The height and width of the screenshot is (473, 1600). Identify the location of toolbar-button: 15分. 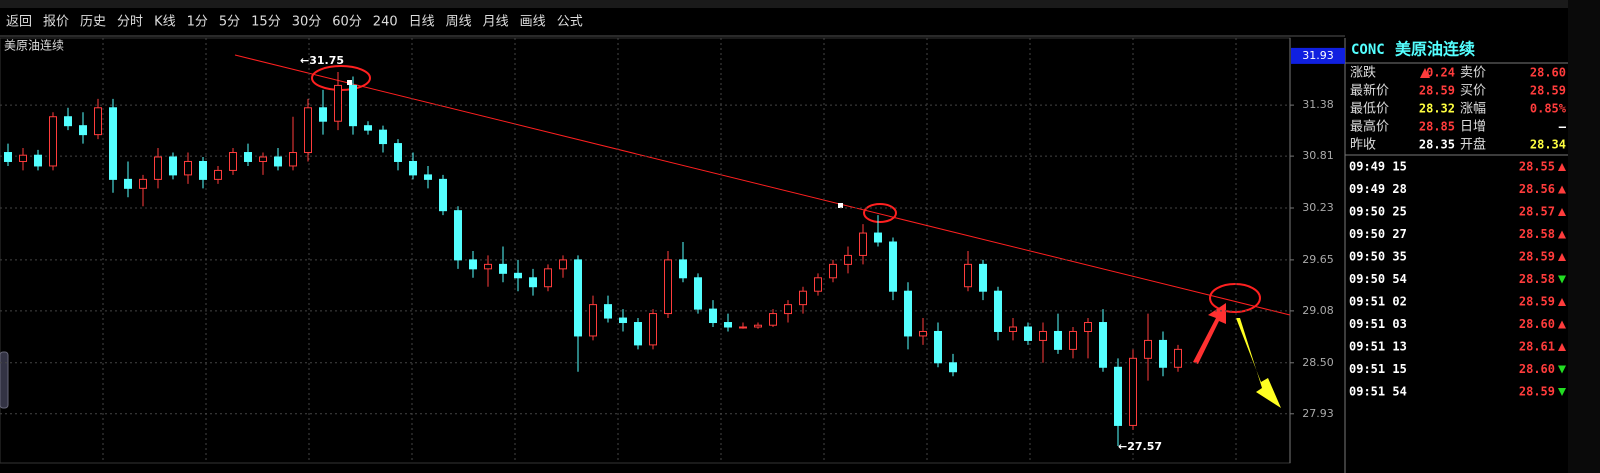
(266, 22).